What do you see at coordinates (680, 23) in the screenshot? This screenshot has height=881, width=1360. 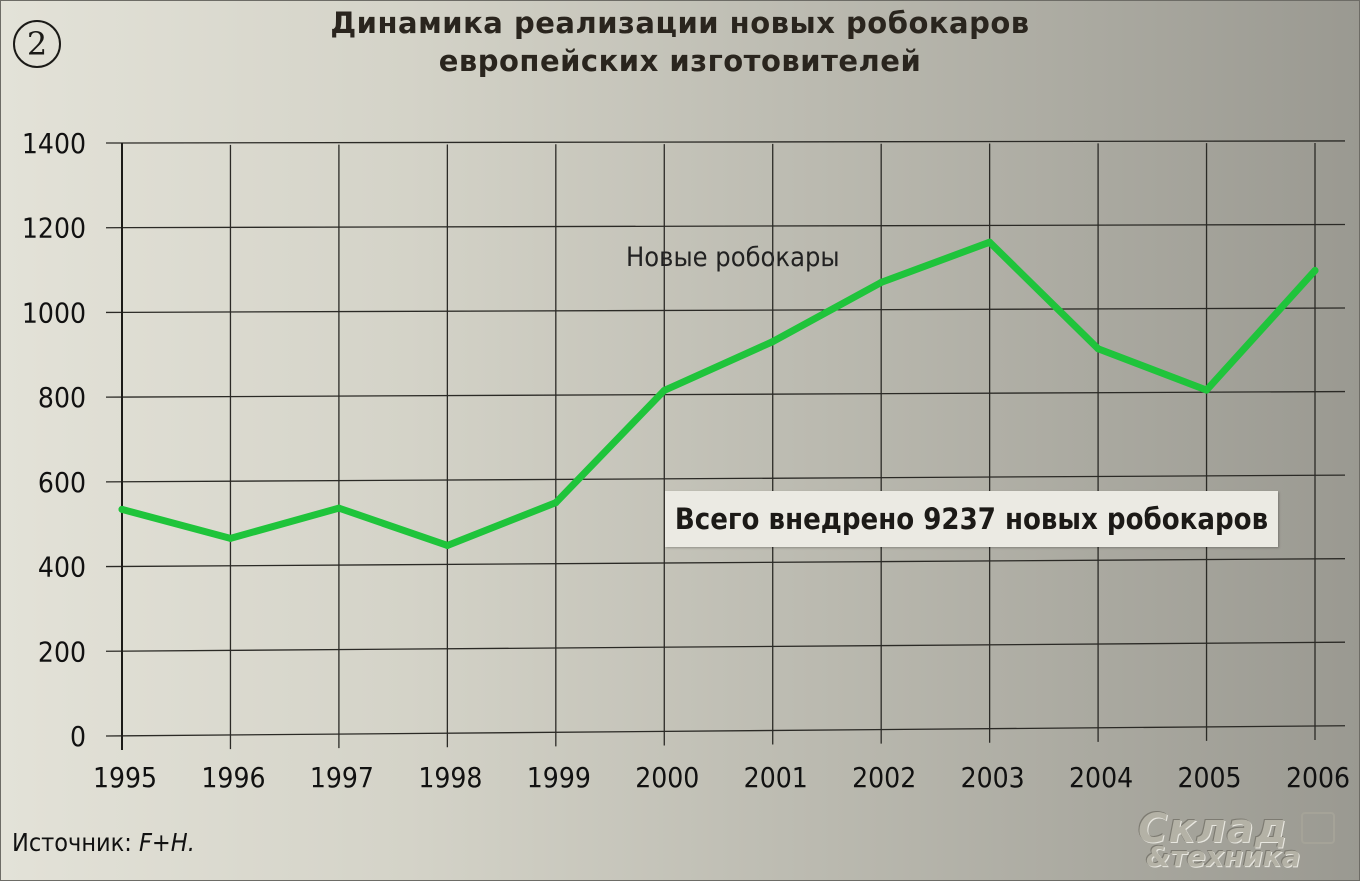 I see `chart-title-line-1: Динамика реализации новых робокаров` at bounding box center [680, 23].